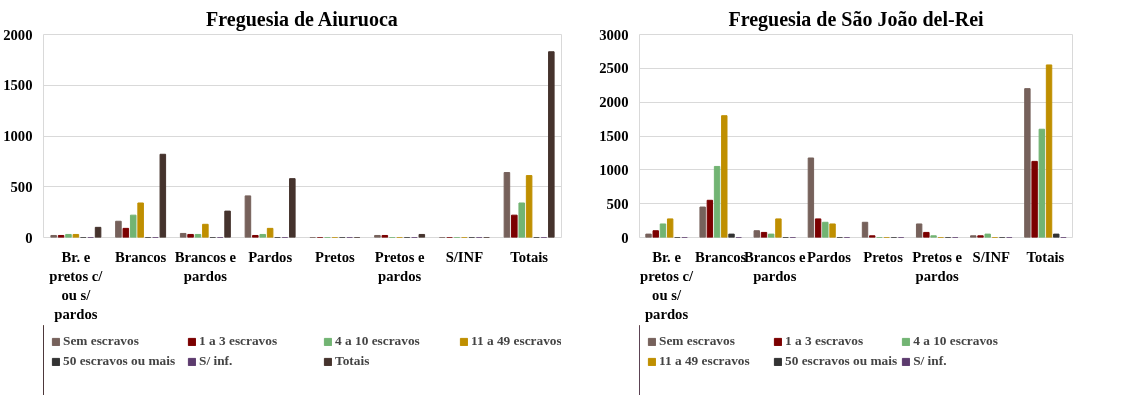 Image resolution: width=1123 pixels, height=403 pixels. What do you see at coordinates (614, 68) in the screenshot?
I see `y-tick-label: 2500` at bounding box center [614, 68].